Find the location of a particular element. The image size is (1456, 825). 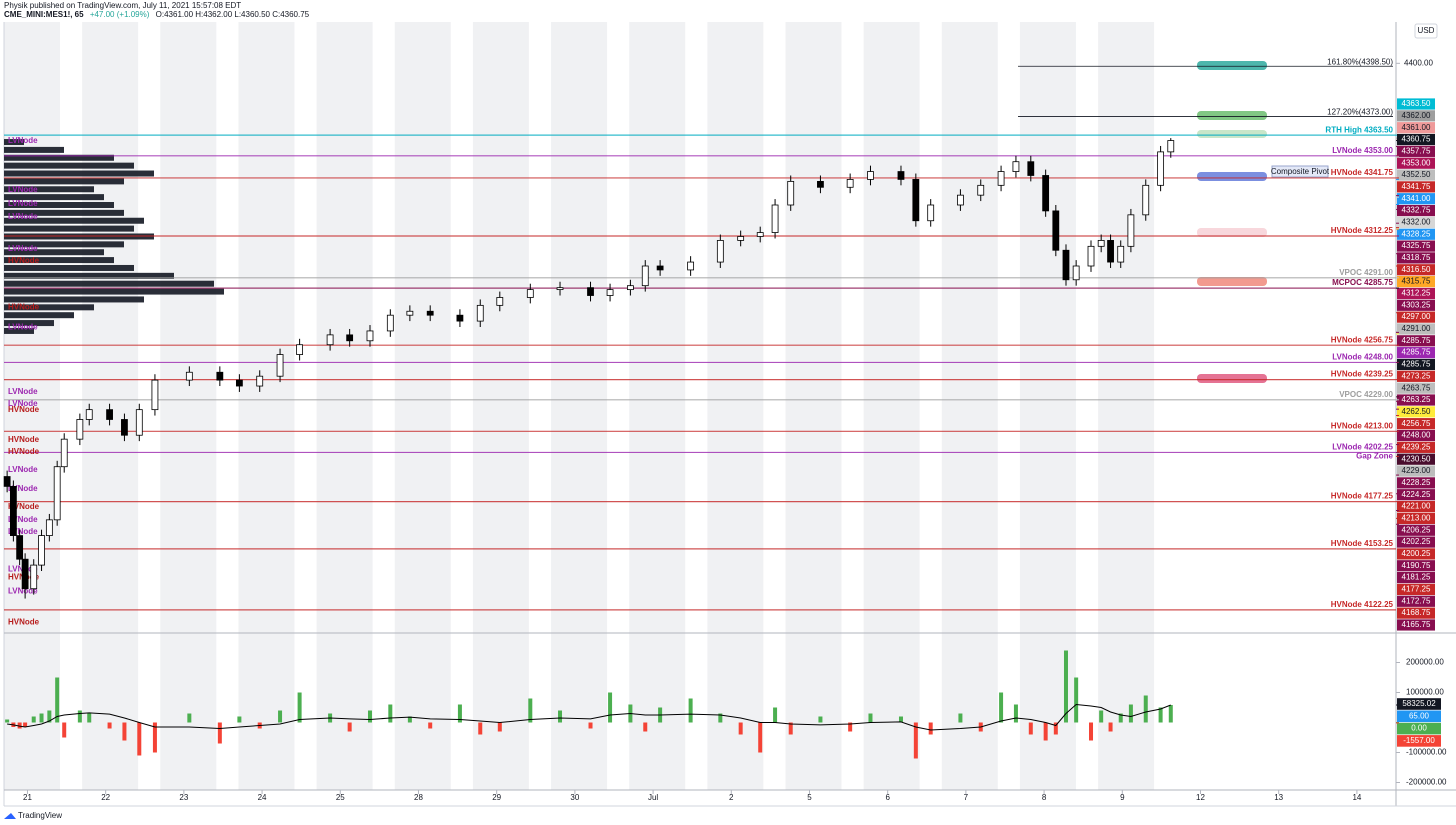

x-tick-label: 6 is located at coordinates (887, 797).